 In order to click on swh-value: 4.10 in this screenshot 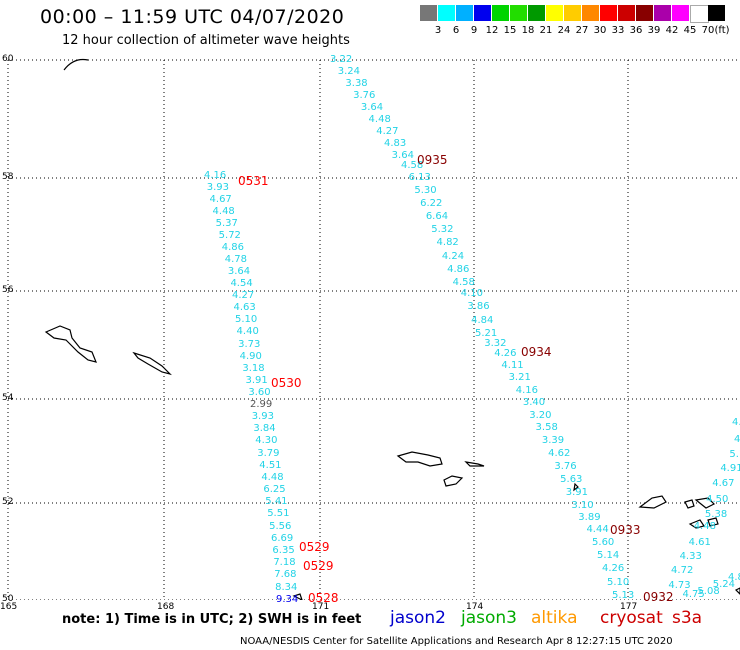, I will do `click(471, 294)`.